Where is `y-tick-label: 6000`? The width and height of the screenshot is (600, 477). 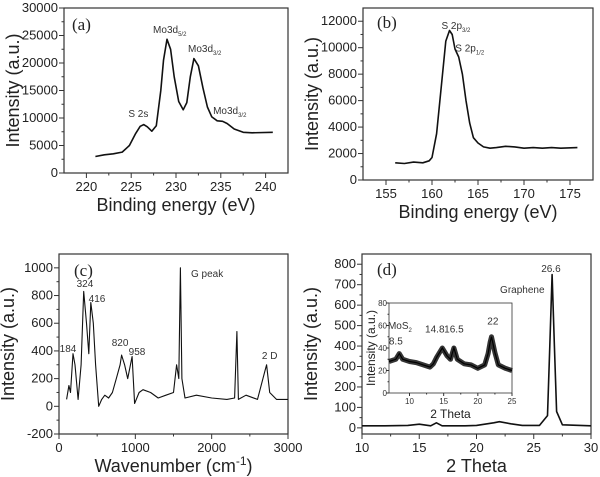
y-tick-label: 6000 is located at coordinates (342, 100).